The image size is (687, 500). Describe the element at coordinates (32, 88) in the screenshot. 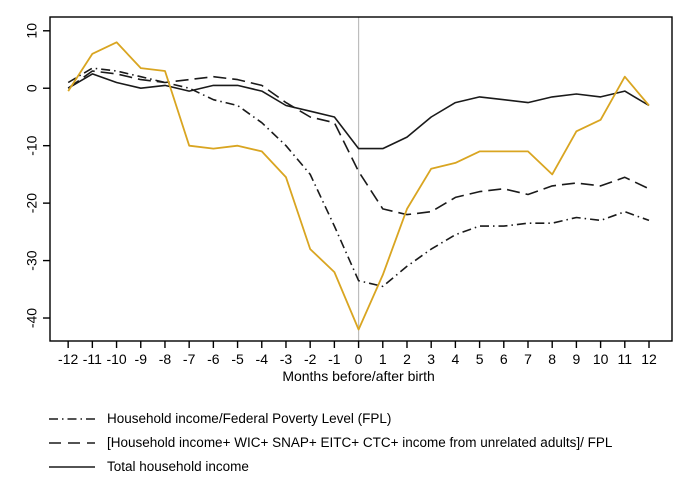

I see `y-tick-label: 0` at that location.